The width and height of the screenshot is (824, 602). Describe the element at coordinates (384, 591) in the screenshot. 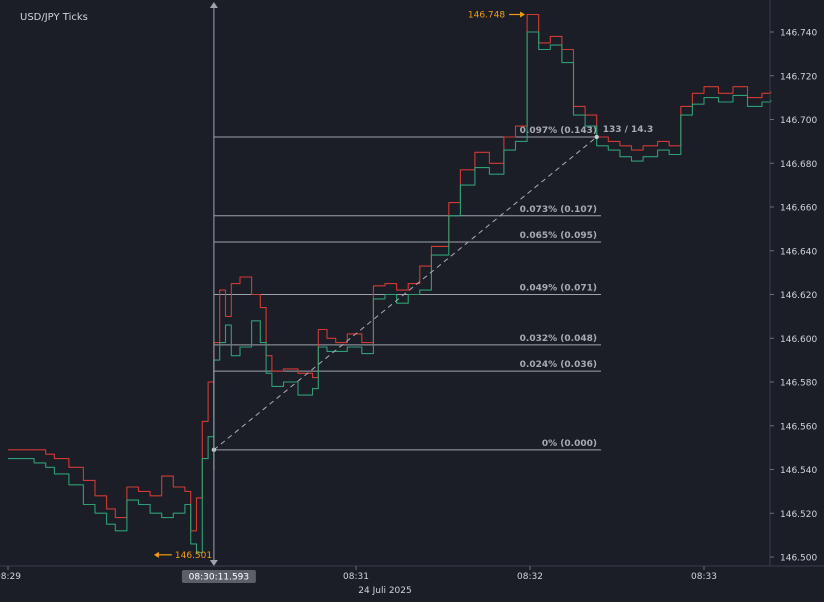

I see `date-label: 24 Juli 2025` at that location.